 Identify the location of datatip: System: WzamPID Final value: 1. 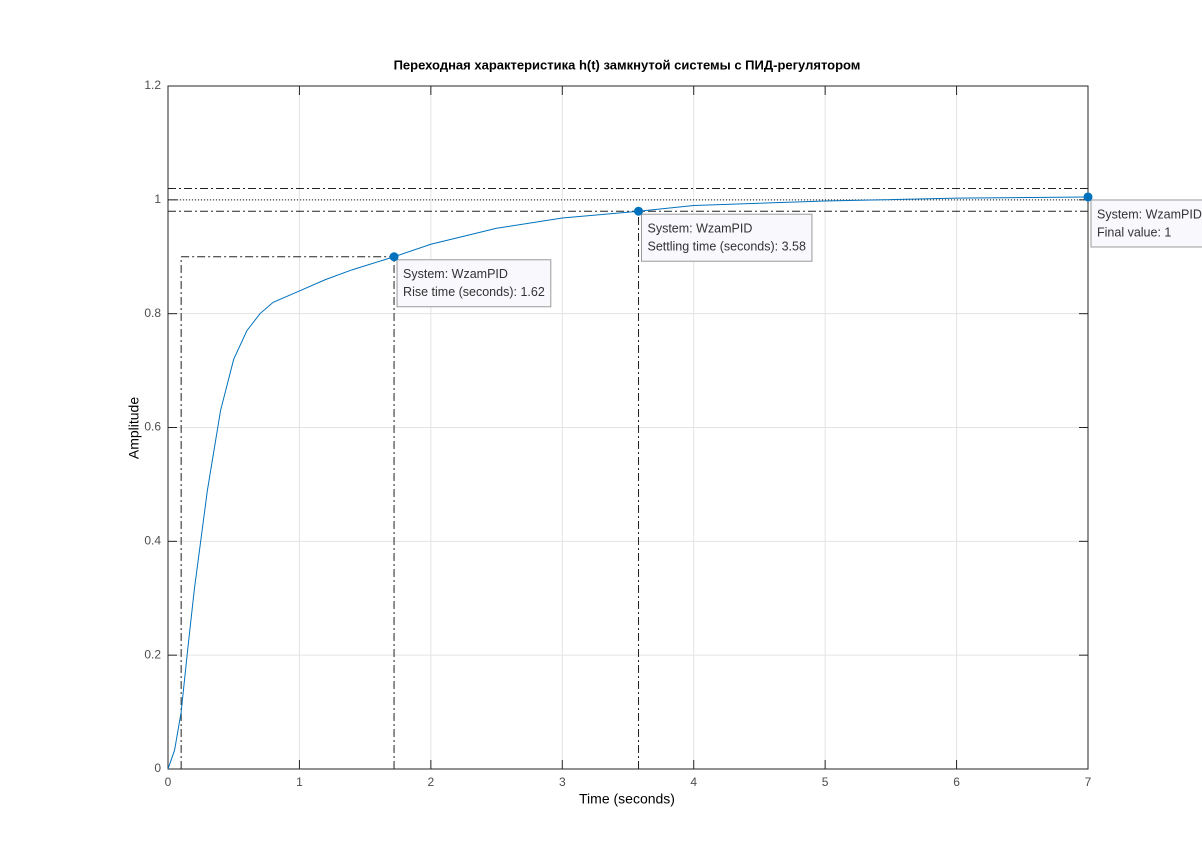
(1146, 223).